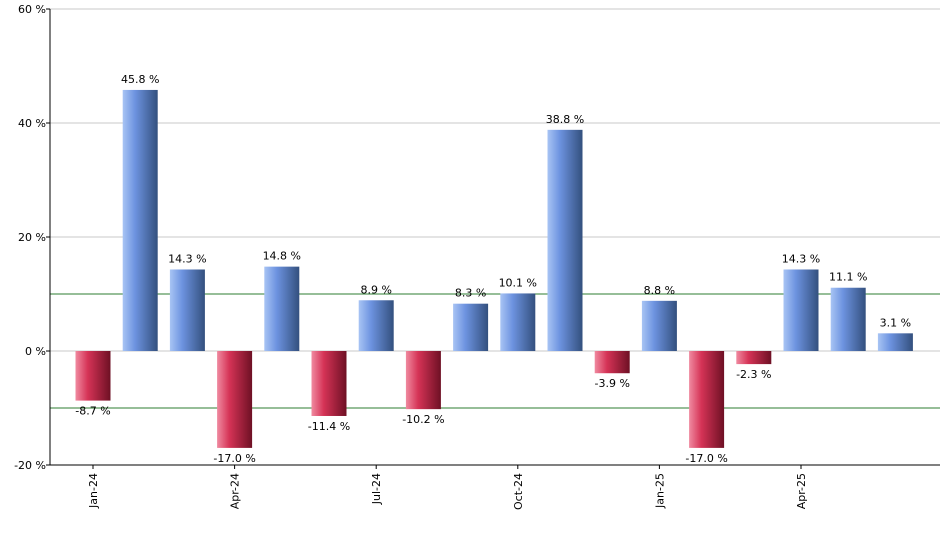 This screenshot has width=940, height=554. Describe the element at coordinates (801, 491) in the screenshot. I see `x-tick-label: Apr-25` at that location.